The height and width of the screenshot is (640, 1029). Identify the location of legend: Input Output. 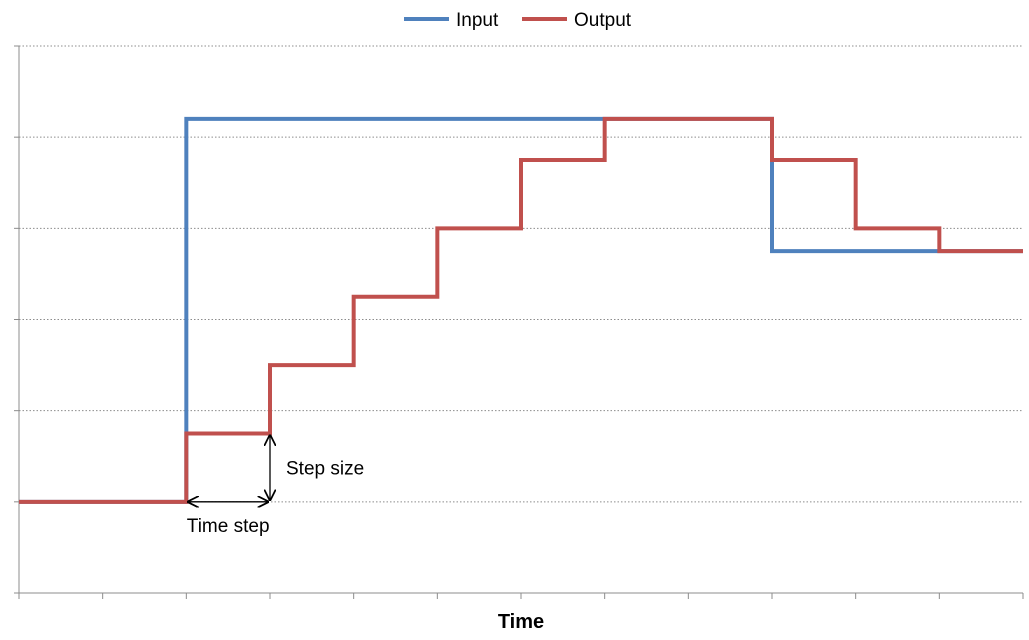
(518, 20).